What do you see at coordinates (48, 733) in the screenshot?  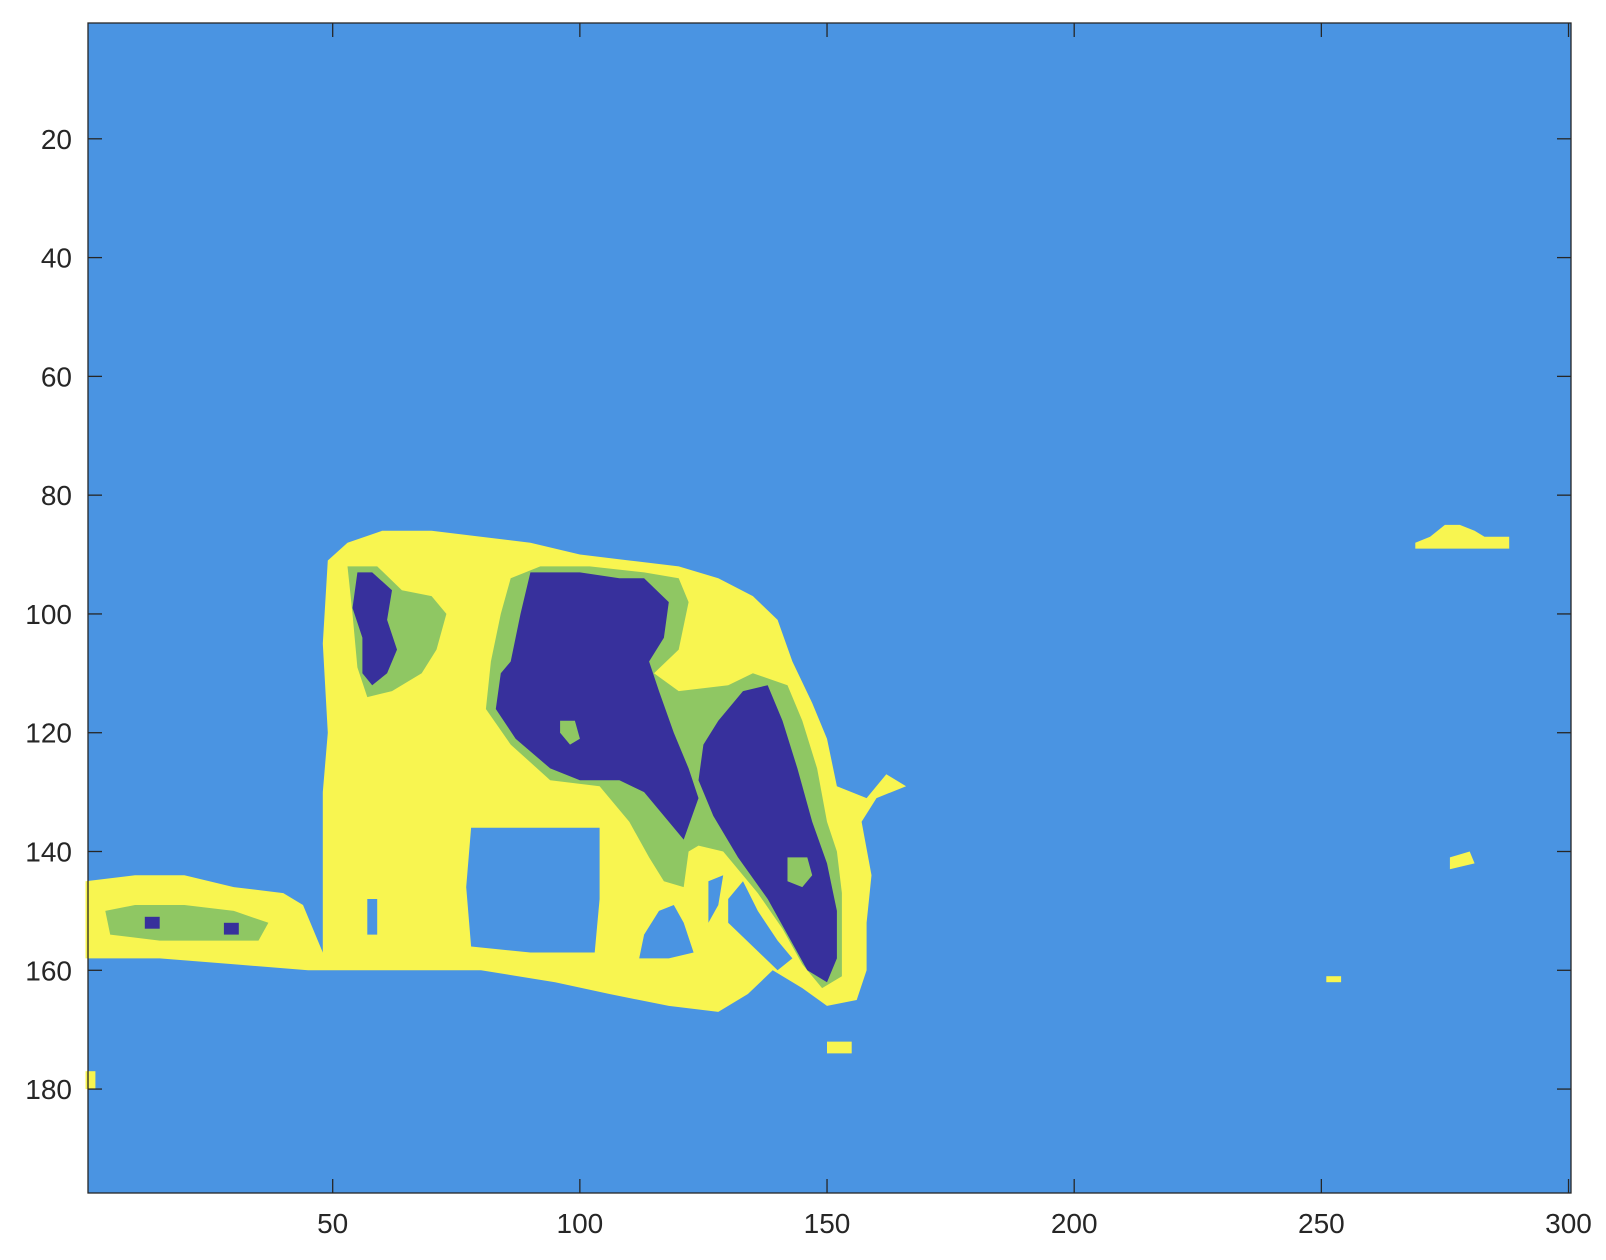 I see `y-tick-label: 120` at bounding box center [48, 733].